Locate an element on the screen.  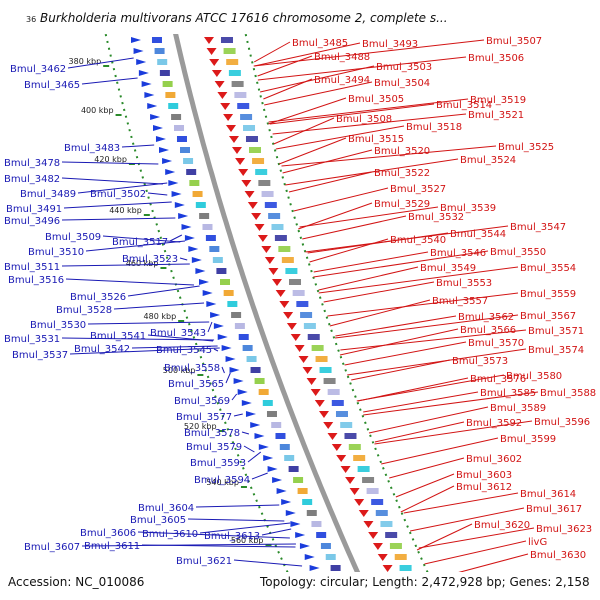
gene-label-left: Bmul_3478 is located at coordinates (32, 163).